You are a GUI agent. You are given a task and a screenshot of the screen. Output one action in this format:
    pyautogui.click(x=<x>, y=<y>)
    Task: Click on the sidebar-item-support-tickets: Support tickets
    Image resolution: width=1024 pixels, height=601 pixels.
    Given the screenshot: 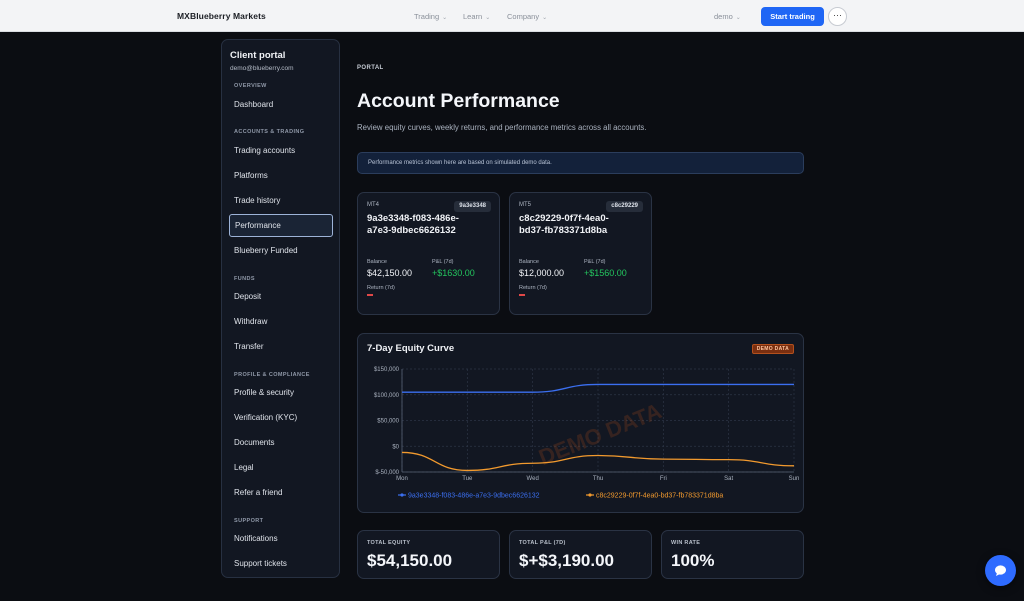 What is the action you would take?
    pyautogui.click(x=260, y=563)
    